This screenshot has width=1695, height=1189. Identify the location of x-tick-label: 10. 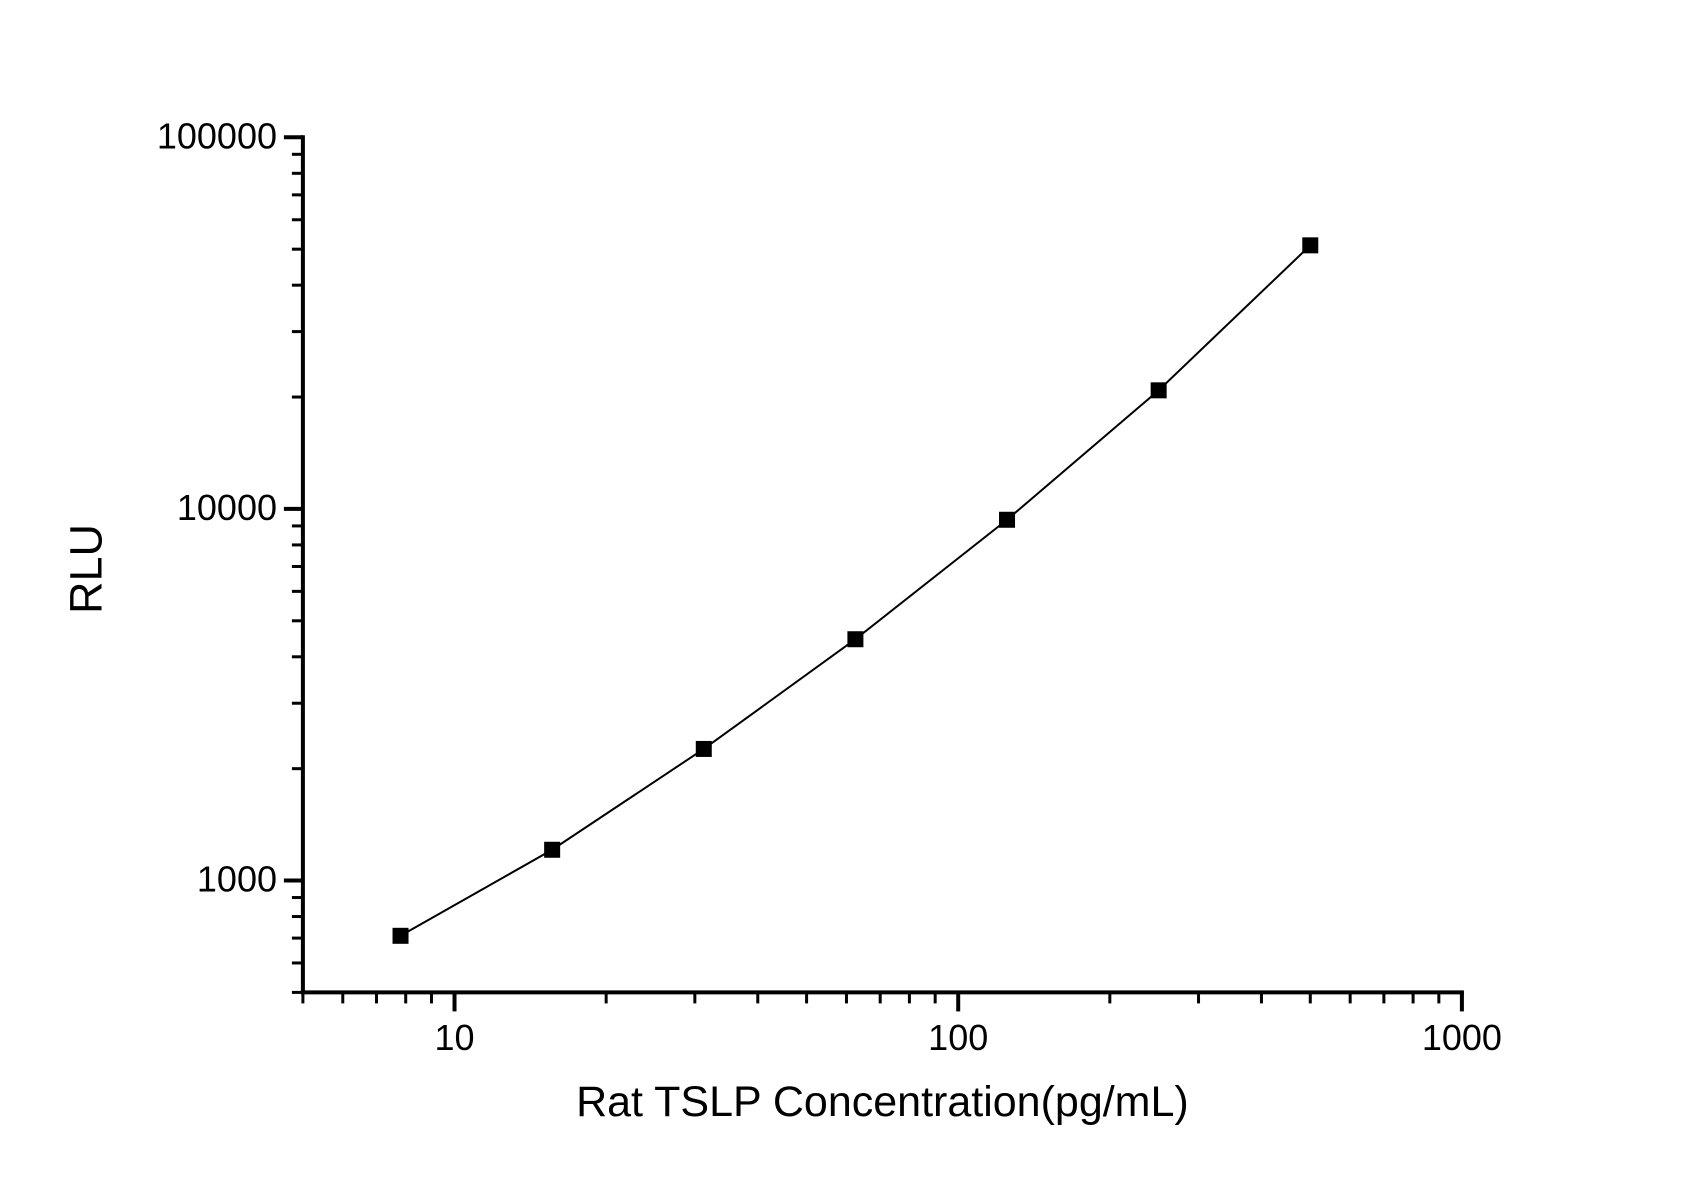
(455, 1037).